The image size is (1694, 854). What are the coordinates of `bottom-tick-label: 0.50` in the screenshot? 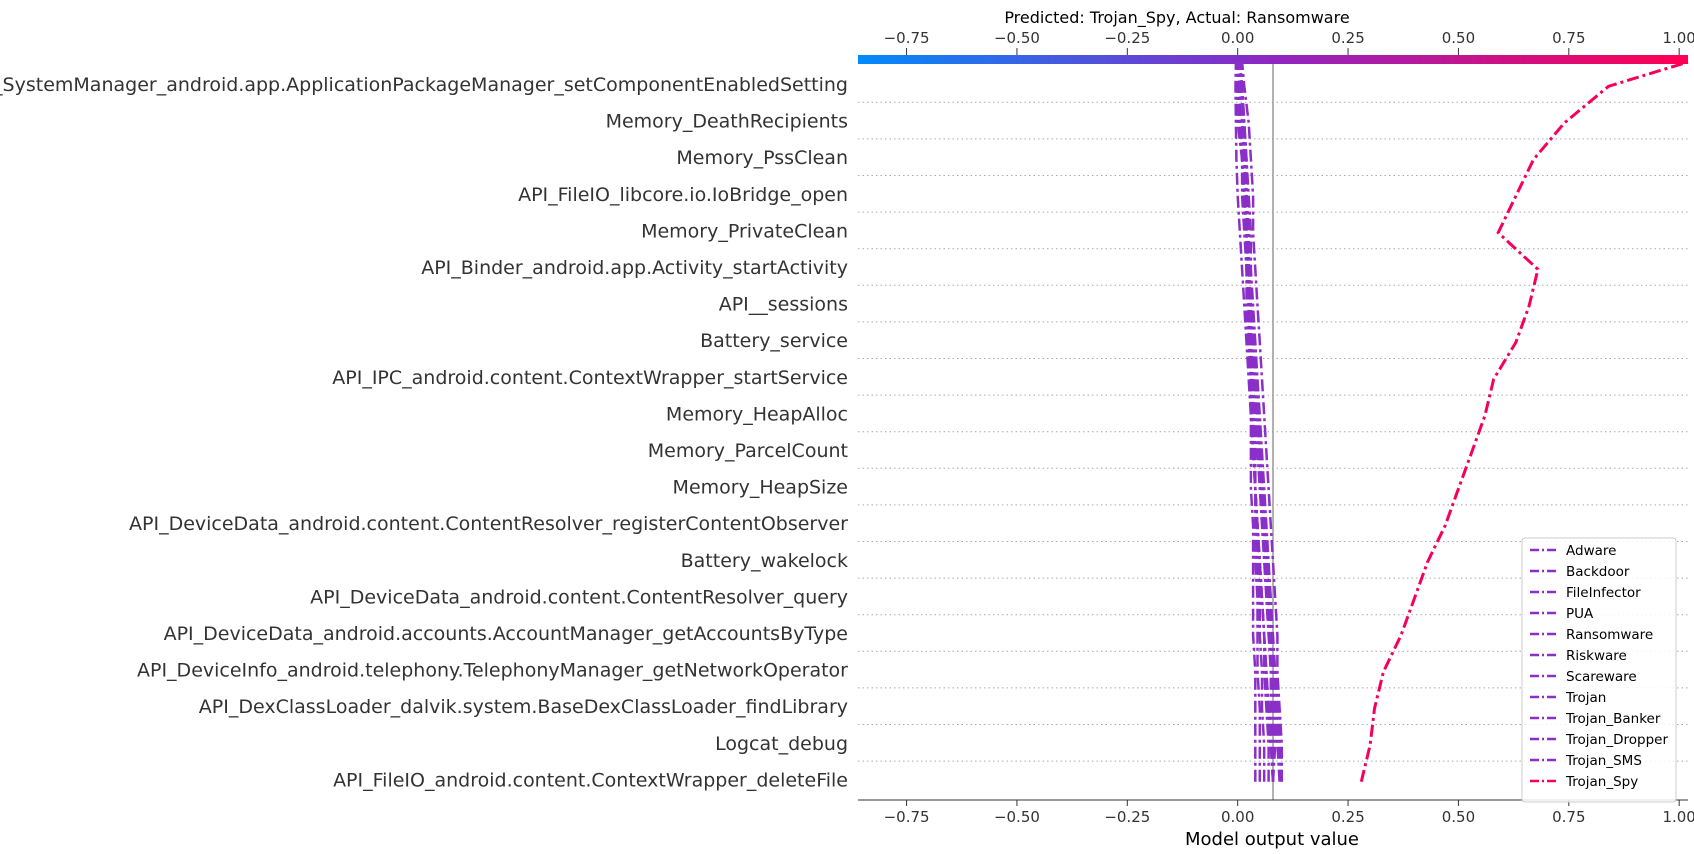 It's located at (1458, 817).